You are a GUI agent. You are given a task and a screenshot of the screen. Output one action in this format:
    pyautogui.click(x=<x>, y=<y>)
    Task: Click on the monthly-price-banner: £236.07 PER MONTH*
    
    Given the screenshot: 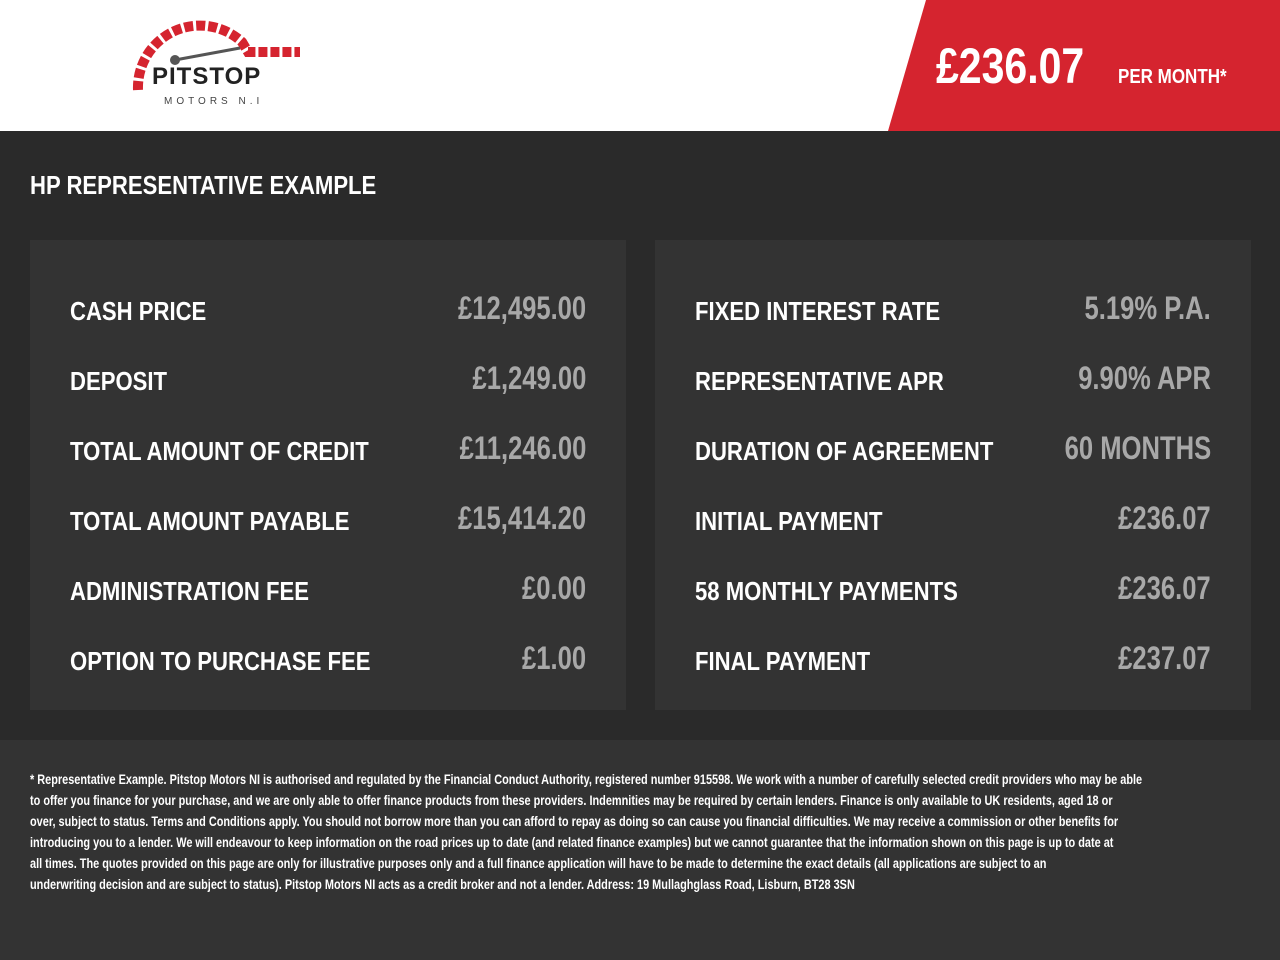 What is the action you would take?
    pyautogui.click(x=1084, y=65)
    